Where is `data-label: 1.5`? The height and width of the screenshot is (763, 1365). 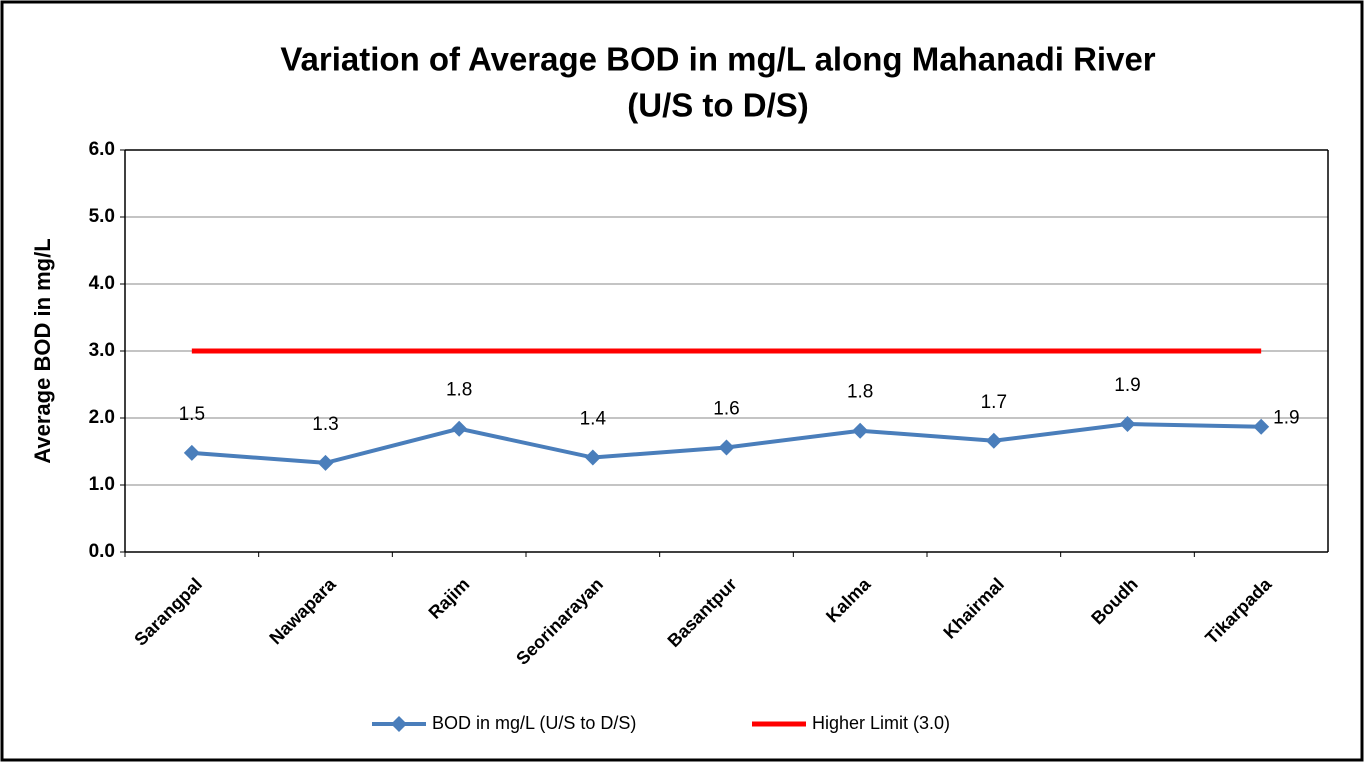 data-label: 1.5 is located at coordinates (192, 414).